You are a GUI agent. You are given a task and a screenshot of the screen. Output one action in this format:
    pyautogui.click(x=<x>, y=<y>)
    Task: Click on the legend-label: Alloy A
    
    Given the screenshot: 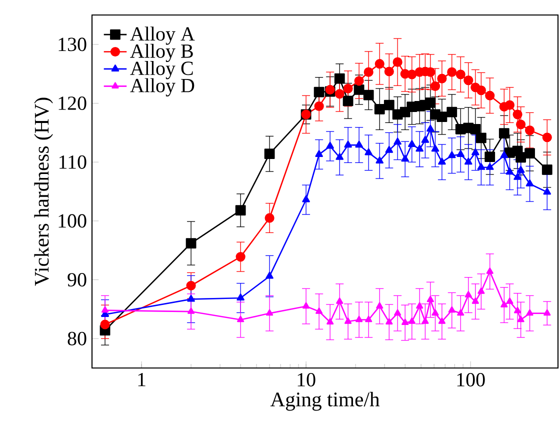 What is the action you would take?
    pyautogui.click(x=162, y=35)
    